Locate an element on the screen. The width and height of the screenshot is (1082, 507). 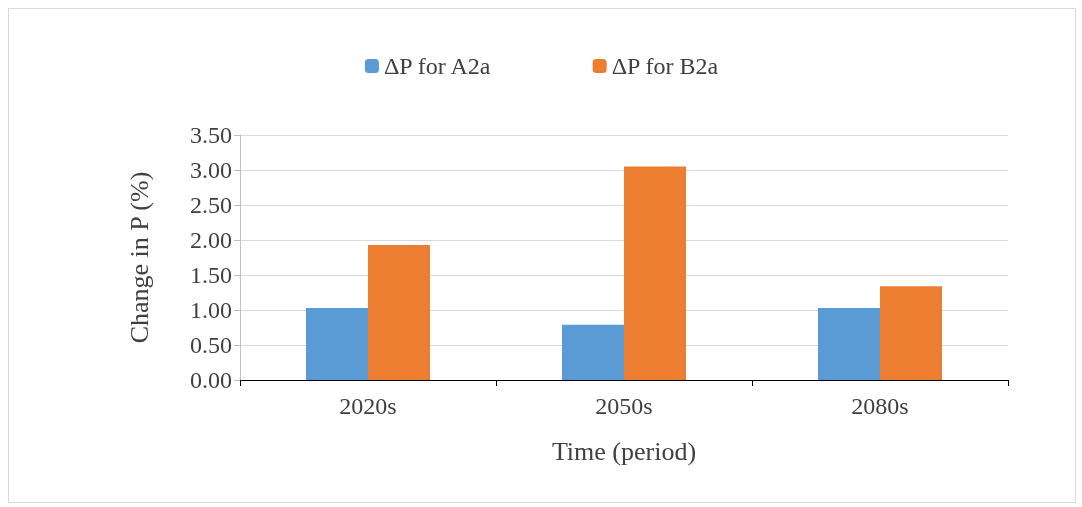
x-tick-label: 2020s is located at coordinates (368, 406).